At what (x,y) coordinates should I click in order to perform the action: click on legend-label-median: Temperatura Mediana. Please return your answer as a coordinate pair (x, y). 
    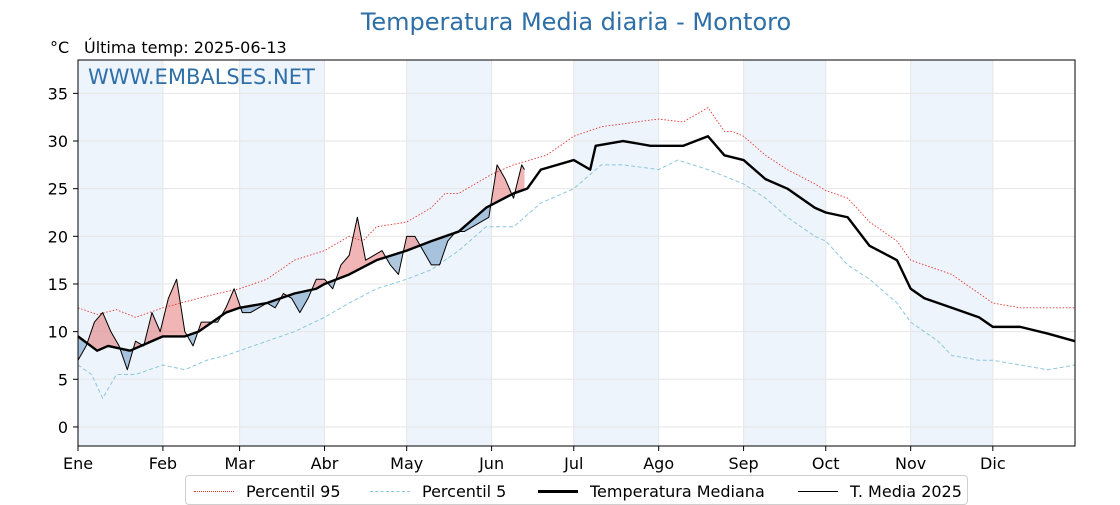
    Looking at the image, I should click on (677, 491).